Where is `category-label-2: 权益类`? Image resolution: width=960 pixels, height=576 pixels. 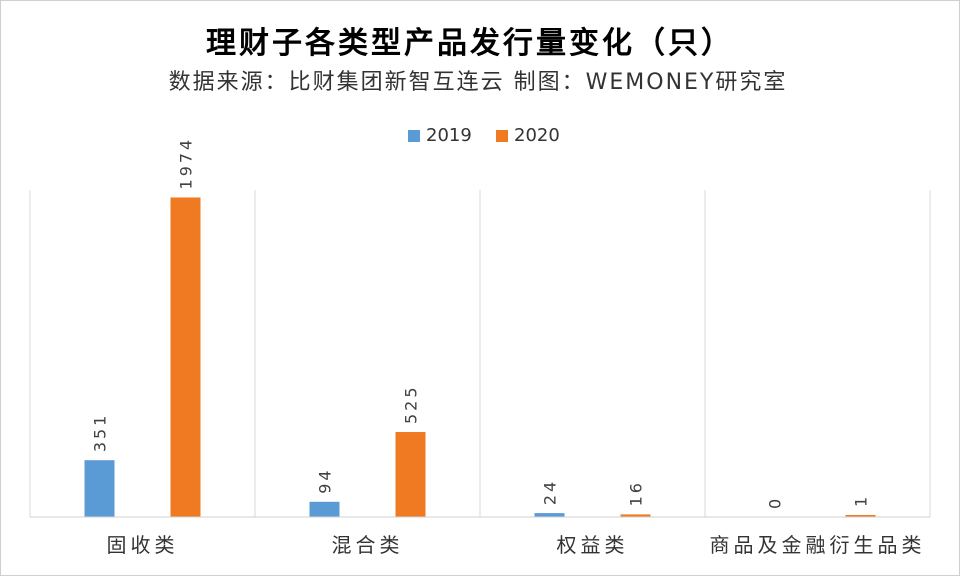
category-label-2: 权益类 is located at coordinates (593, 545).